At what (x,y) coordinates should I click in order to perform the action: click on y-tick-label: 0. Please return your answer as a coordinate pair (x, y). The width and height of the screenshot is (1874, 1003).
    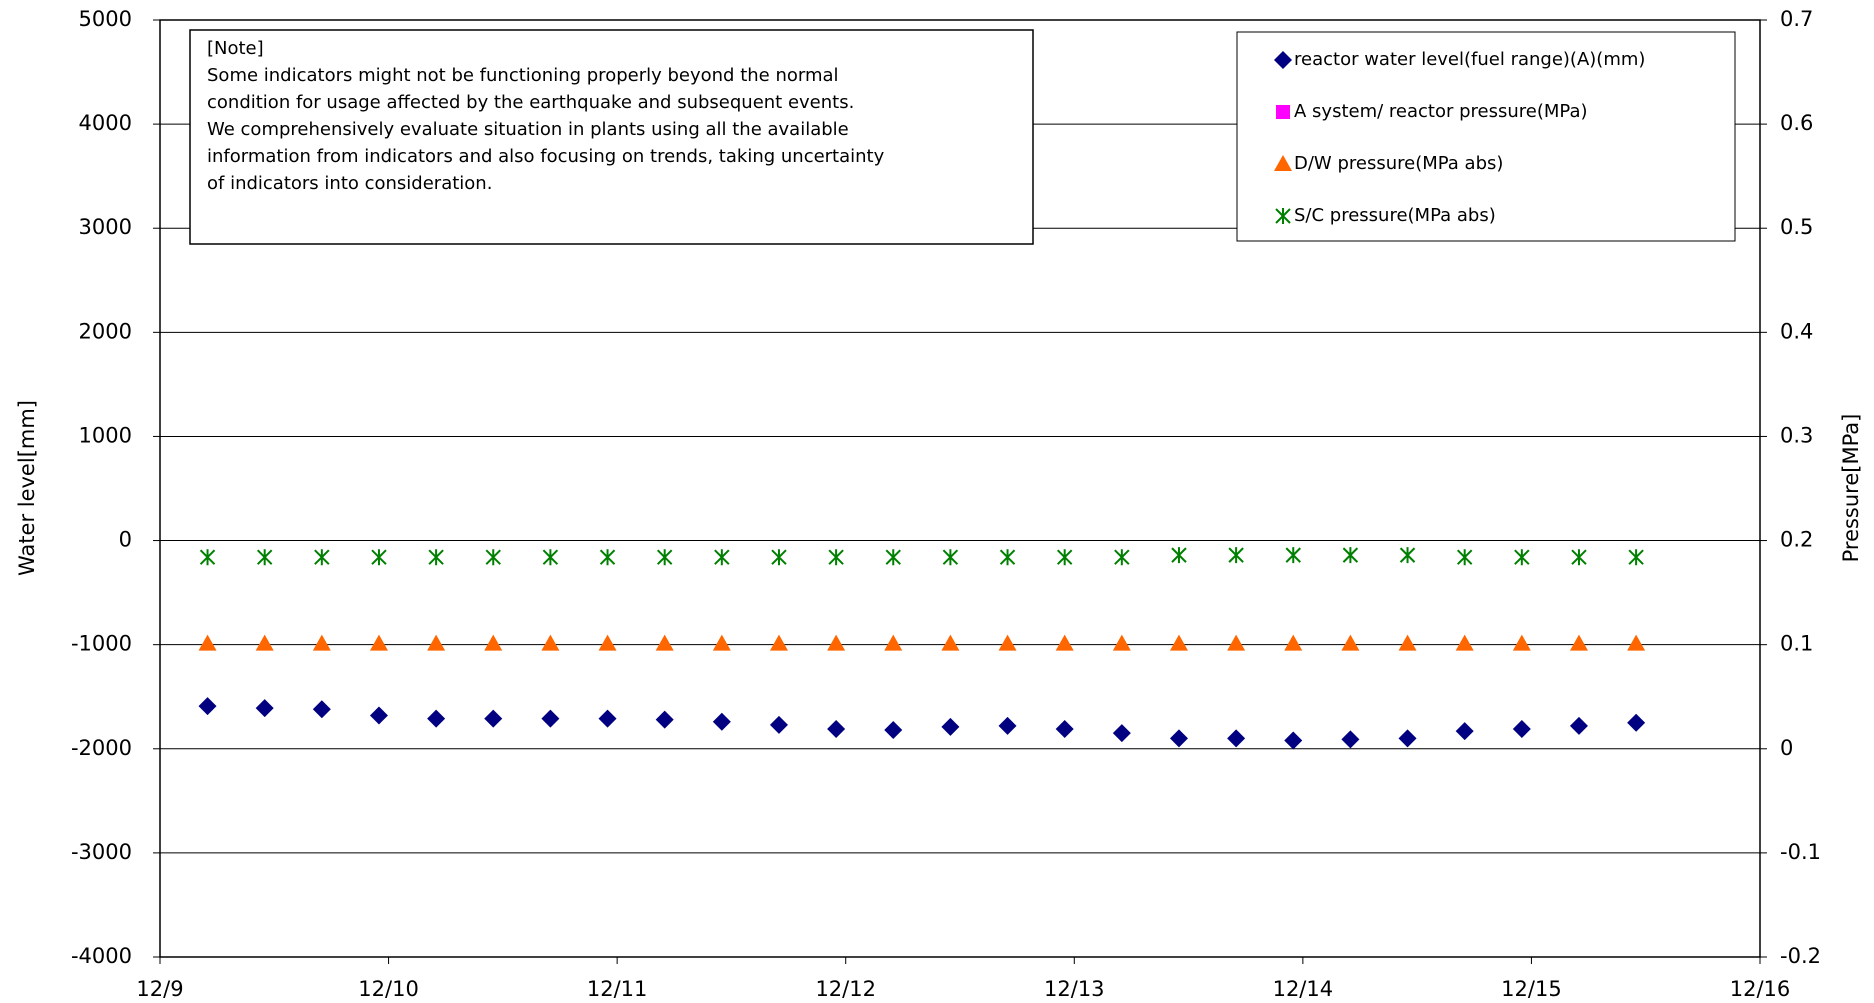
    Looking at the image, I should click on (125, 540).